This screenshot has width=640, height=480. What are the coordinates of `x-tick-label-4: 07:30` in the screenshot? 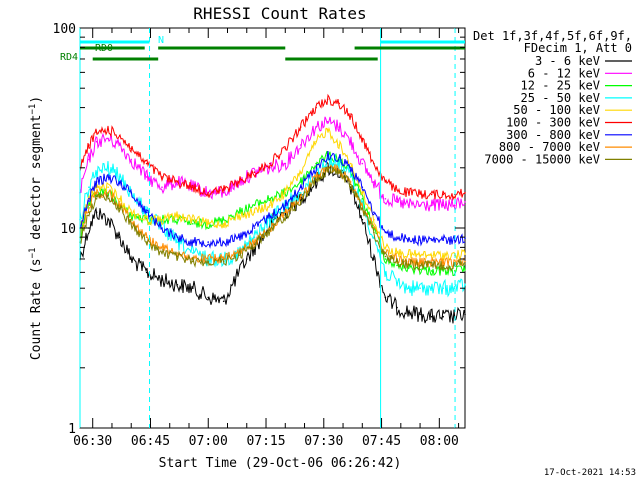 It's located at (323, 441).